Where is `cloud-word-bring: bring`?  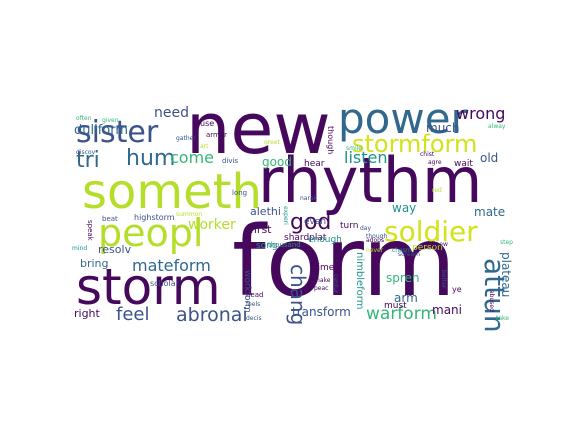 cloud-word-bring: bring is located at coordinates (94, 263).